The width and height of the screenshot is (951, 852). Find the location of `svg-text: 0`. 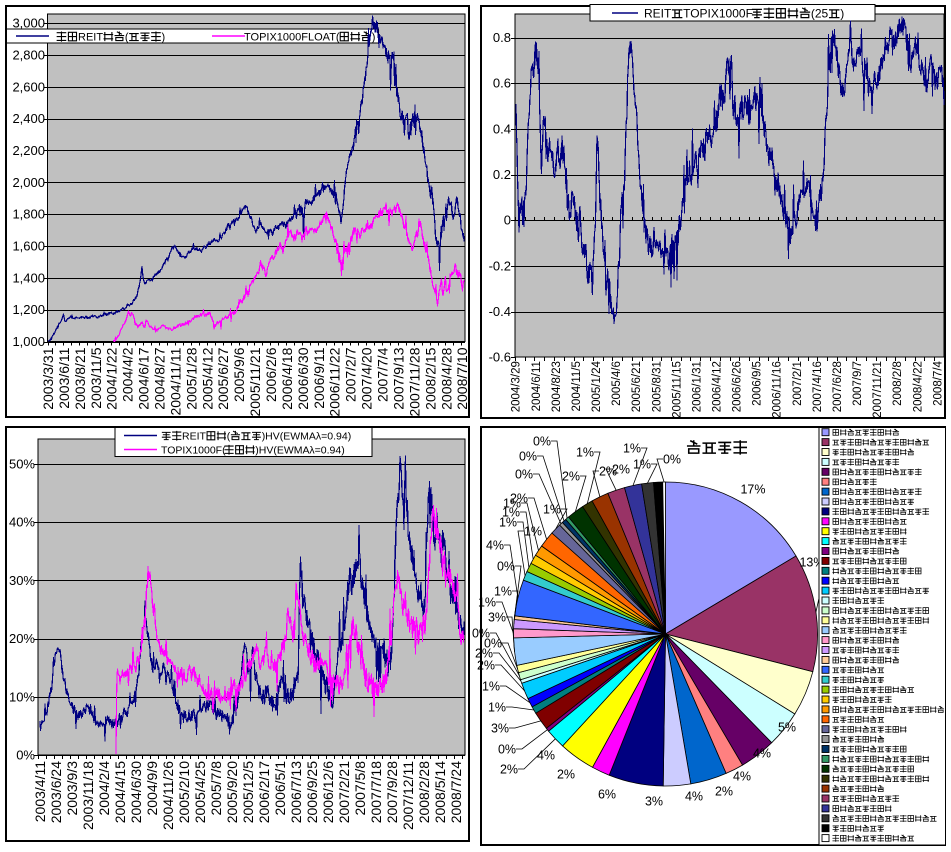

svg-text: 0 is located at coordinates (507, 220).